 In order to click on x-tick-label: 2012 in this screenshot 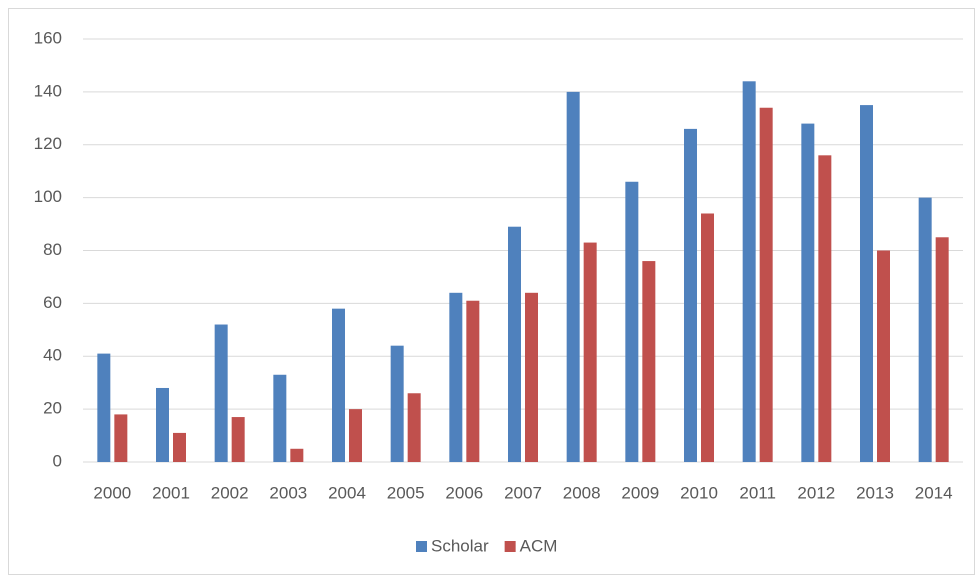, I will do `click(816, 492)`.